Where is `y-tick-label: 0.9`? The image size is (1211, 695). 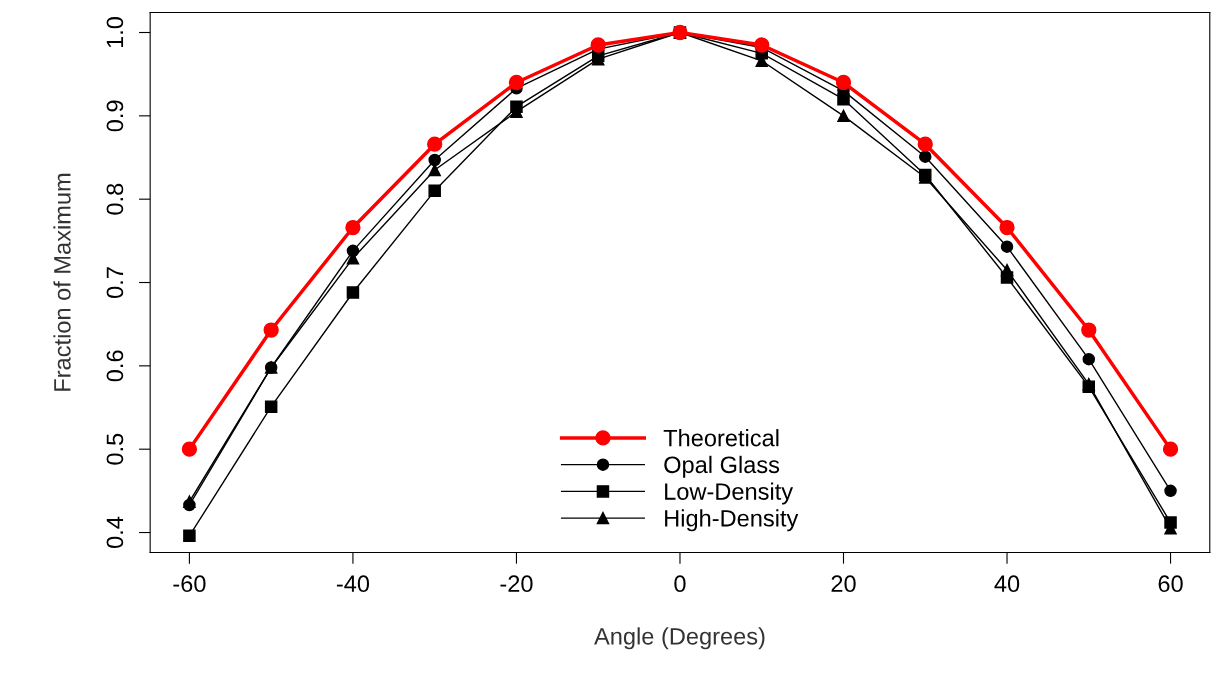 y-tick-label: 0.9 is located at coordinates (115, 116).